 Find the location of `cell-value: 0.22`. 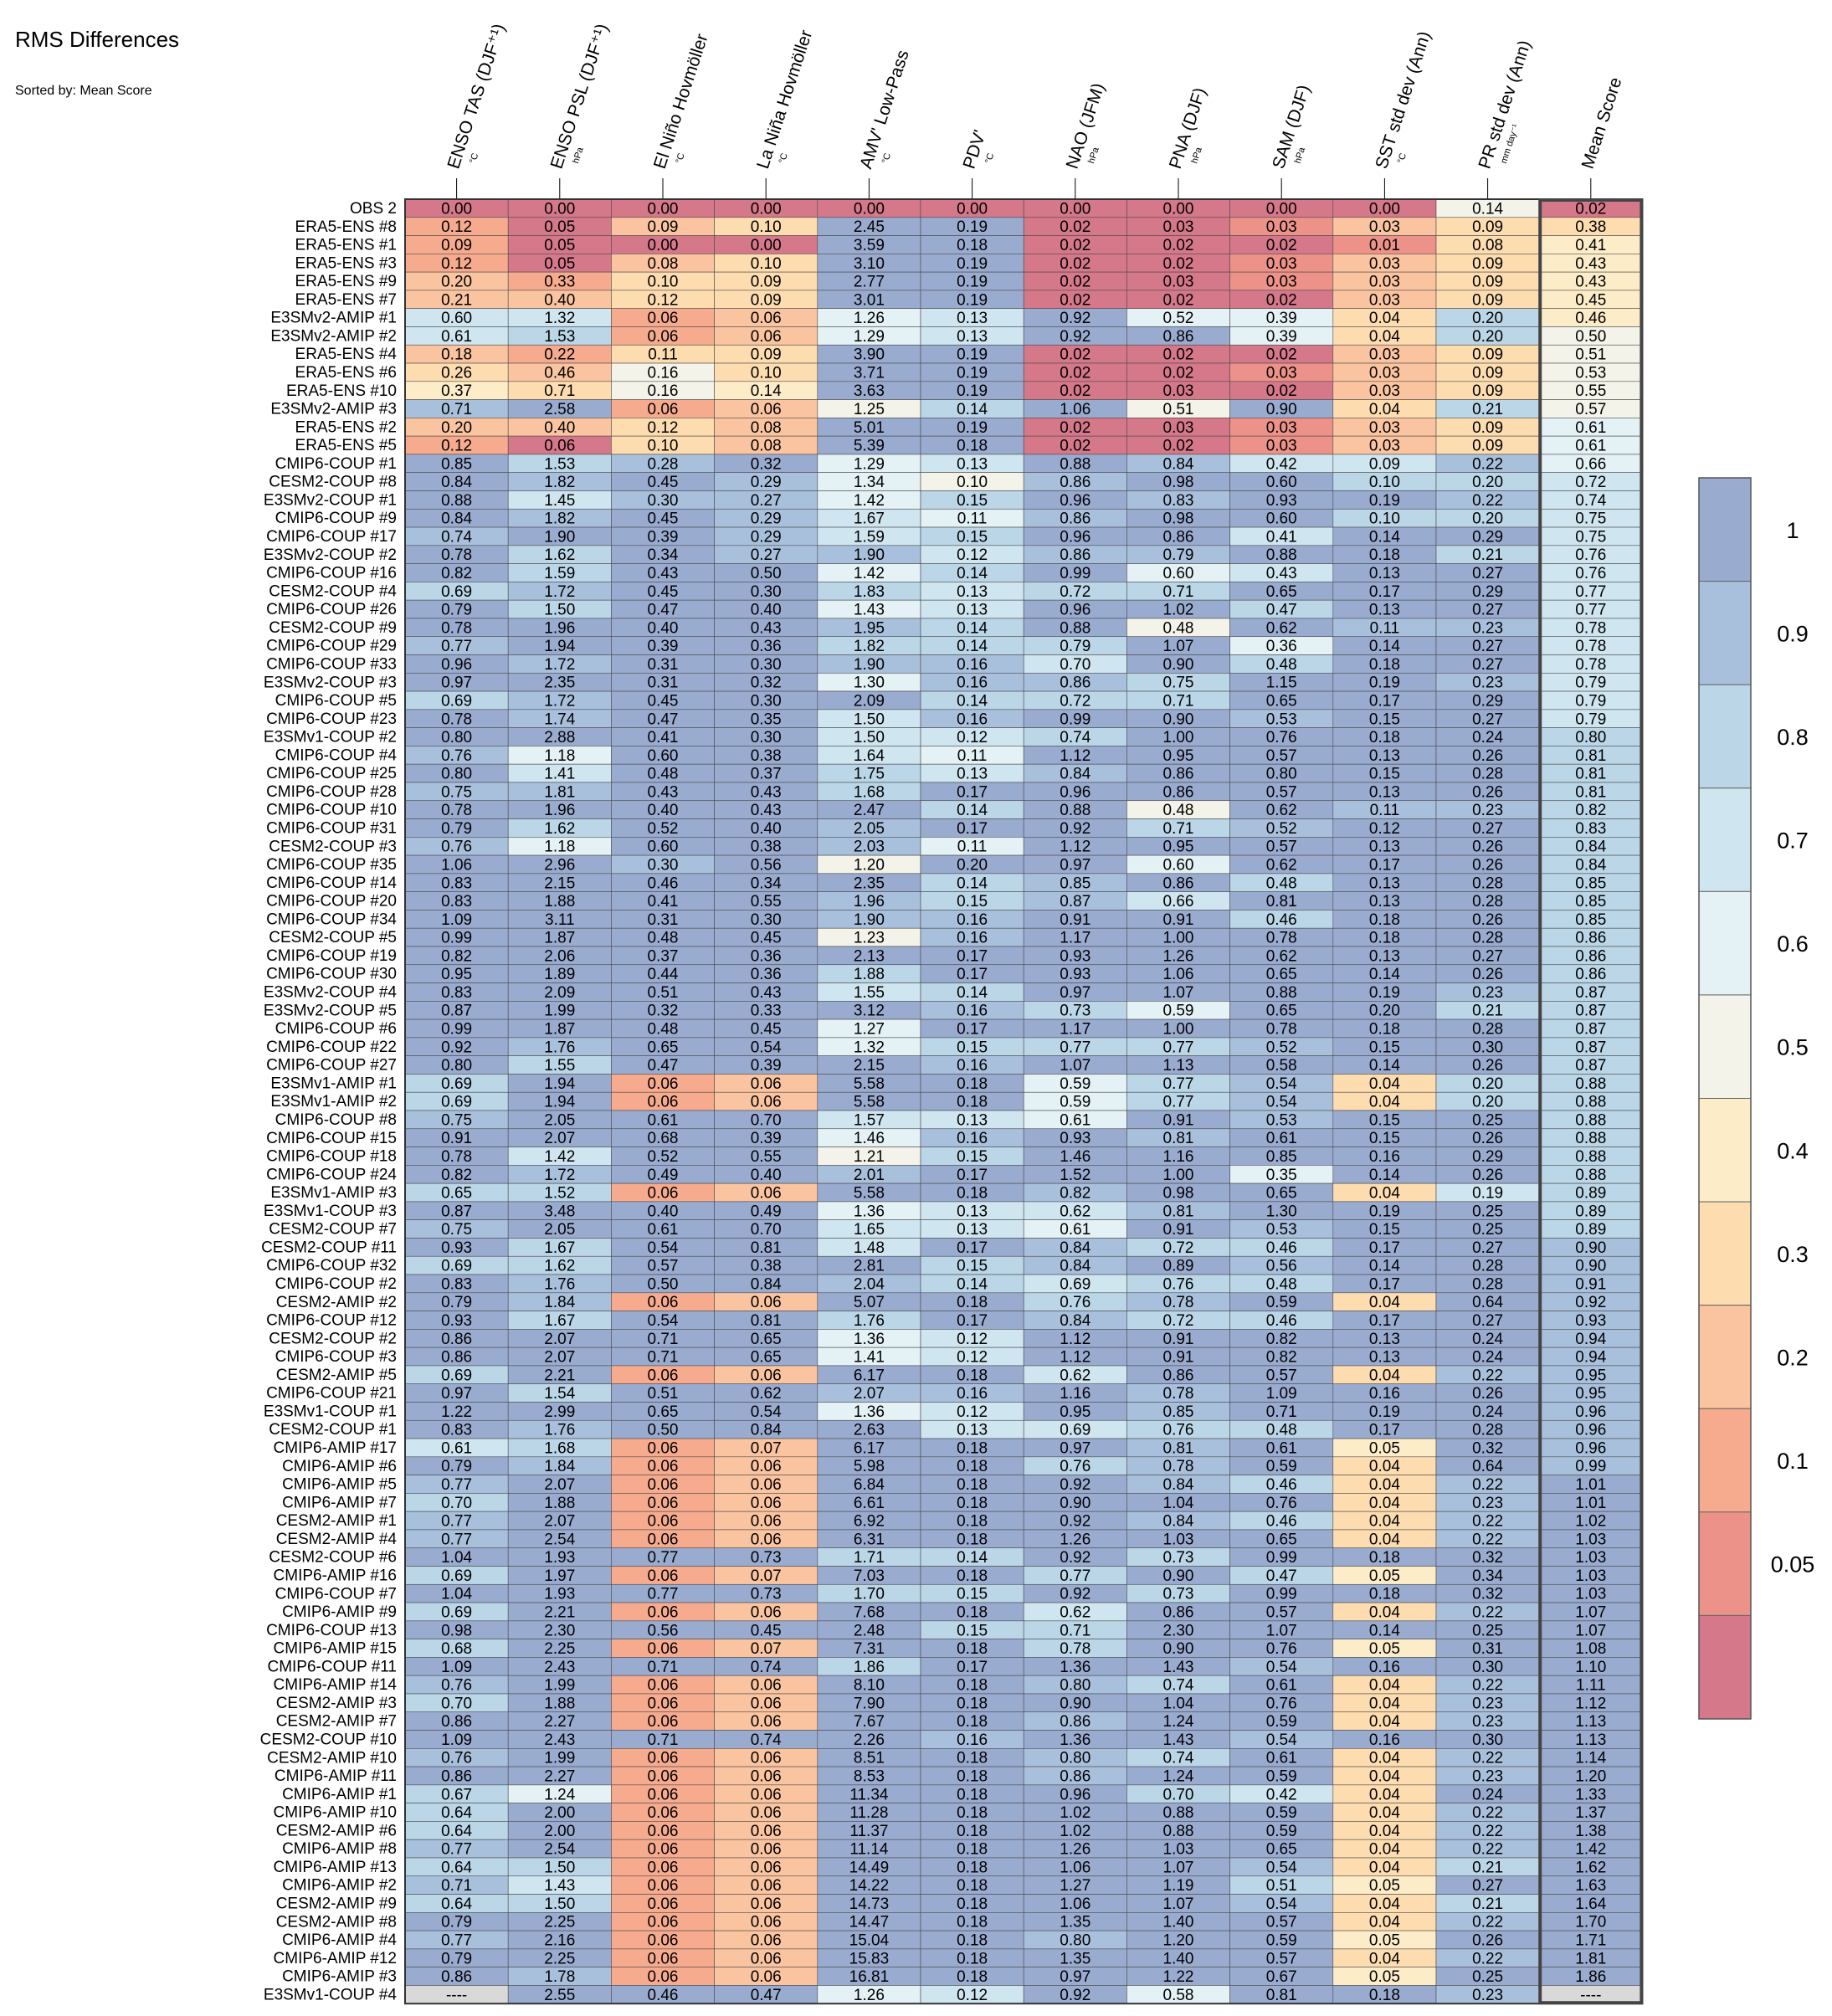

cell-value: 0.22 is located at coordinates (1487, 1832).